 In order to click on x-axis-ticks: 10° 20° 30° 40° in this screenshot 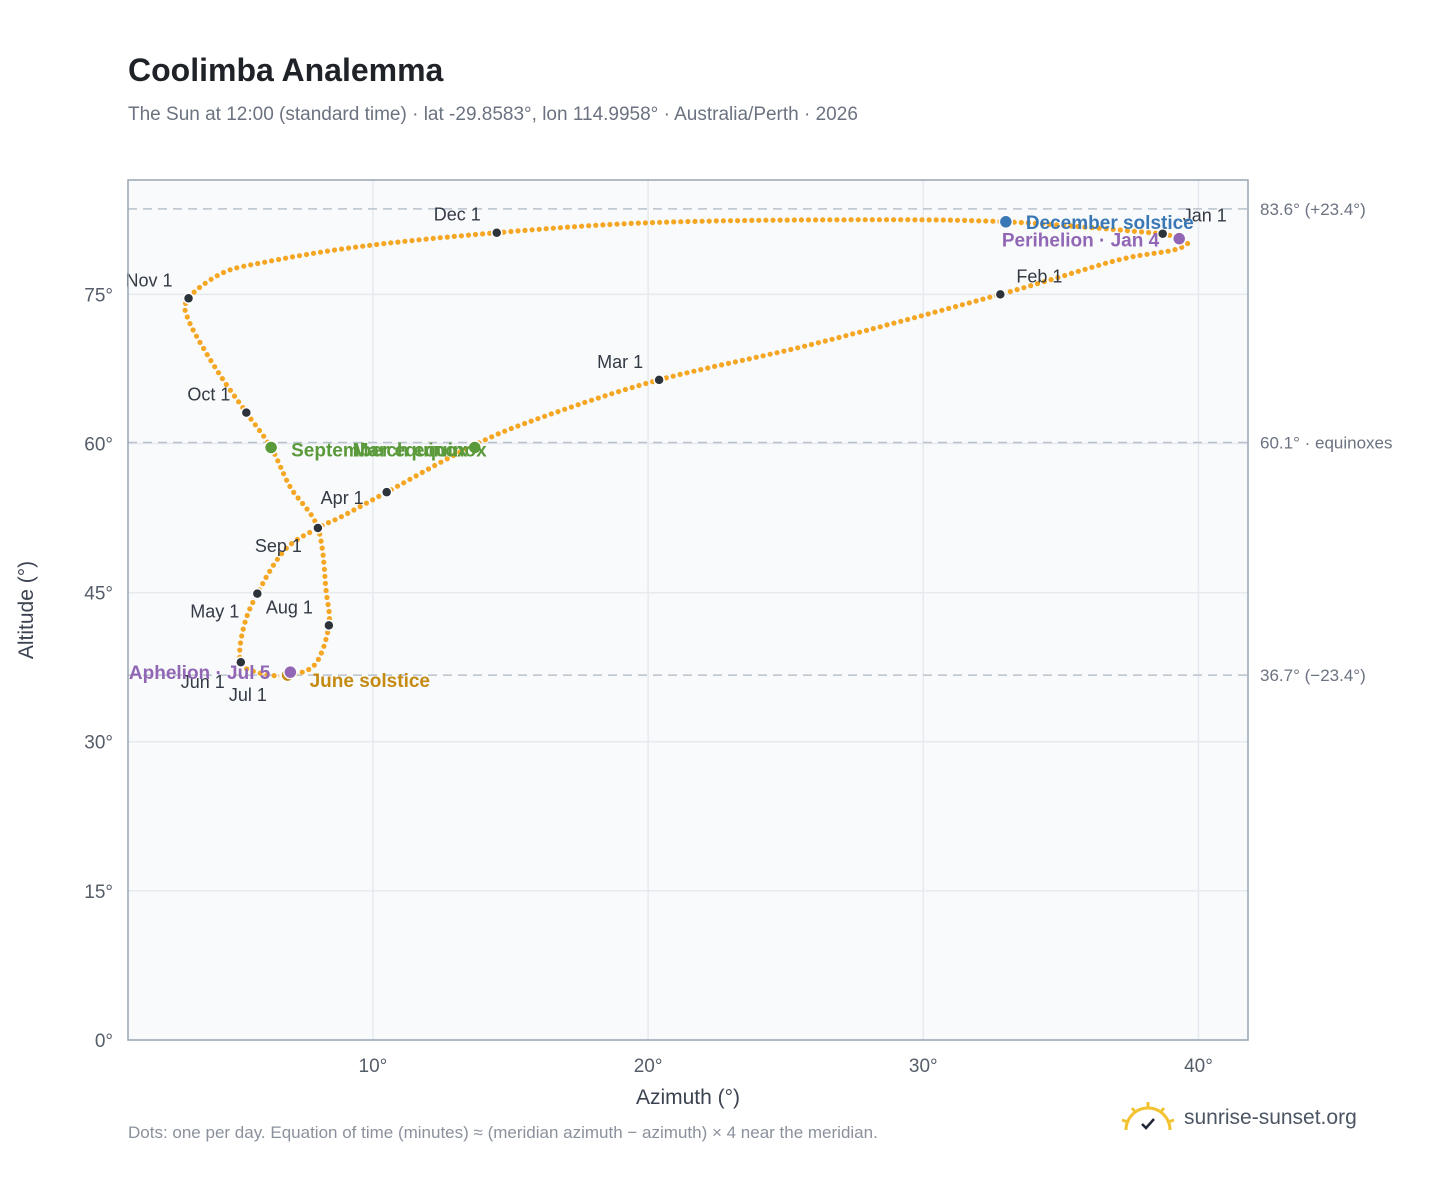, I will do `click(786, 1066)`.